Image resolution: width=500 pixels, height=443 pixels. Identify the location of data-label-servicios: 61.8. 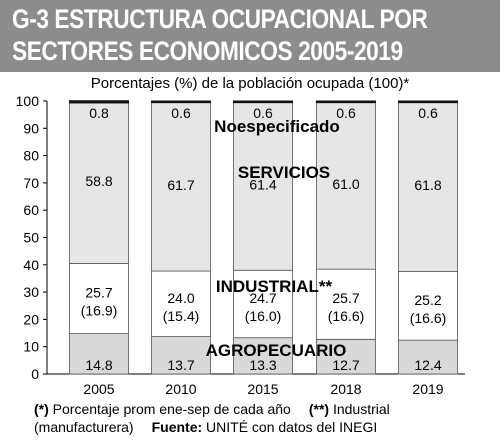
(427, 185).